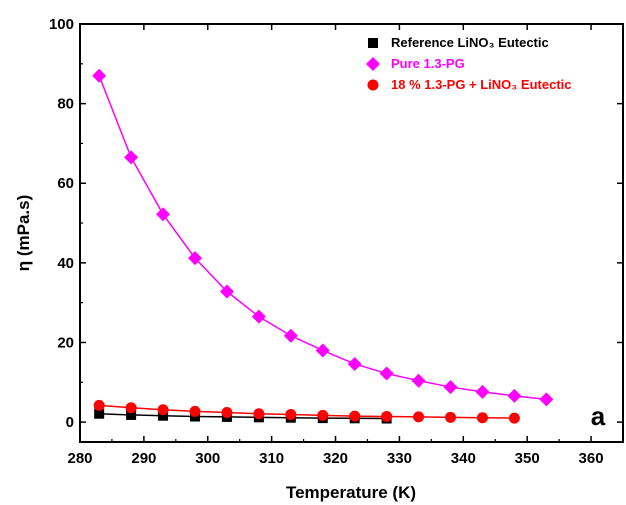 Image resolution: width=626 pixels, height=505 pixels. Describe the element at coordinates (481, 84) in the screenshot. I see `legend-entry: 18 % 1.3-PG + LiNO₃ Eutectic` at that location.